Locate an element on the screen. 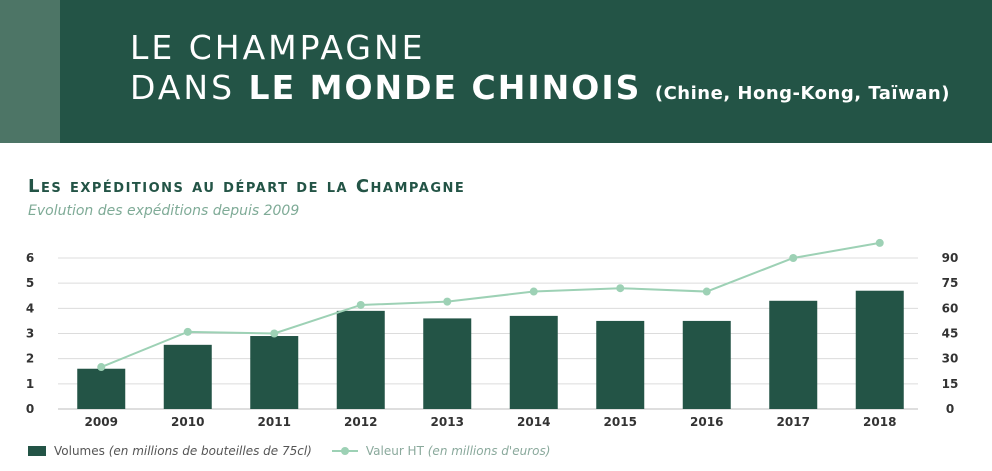 The width and height of the screenshot is (992, 471). valeur-point-2012 is located at coordinates (360, 304).